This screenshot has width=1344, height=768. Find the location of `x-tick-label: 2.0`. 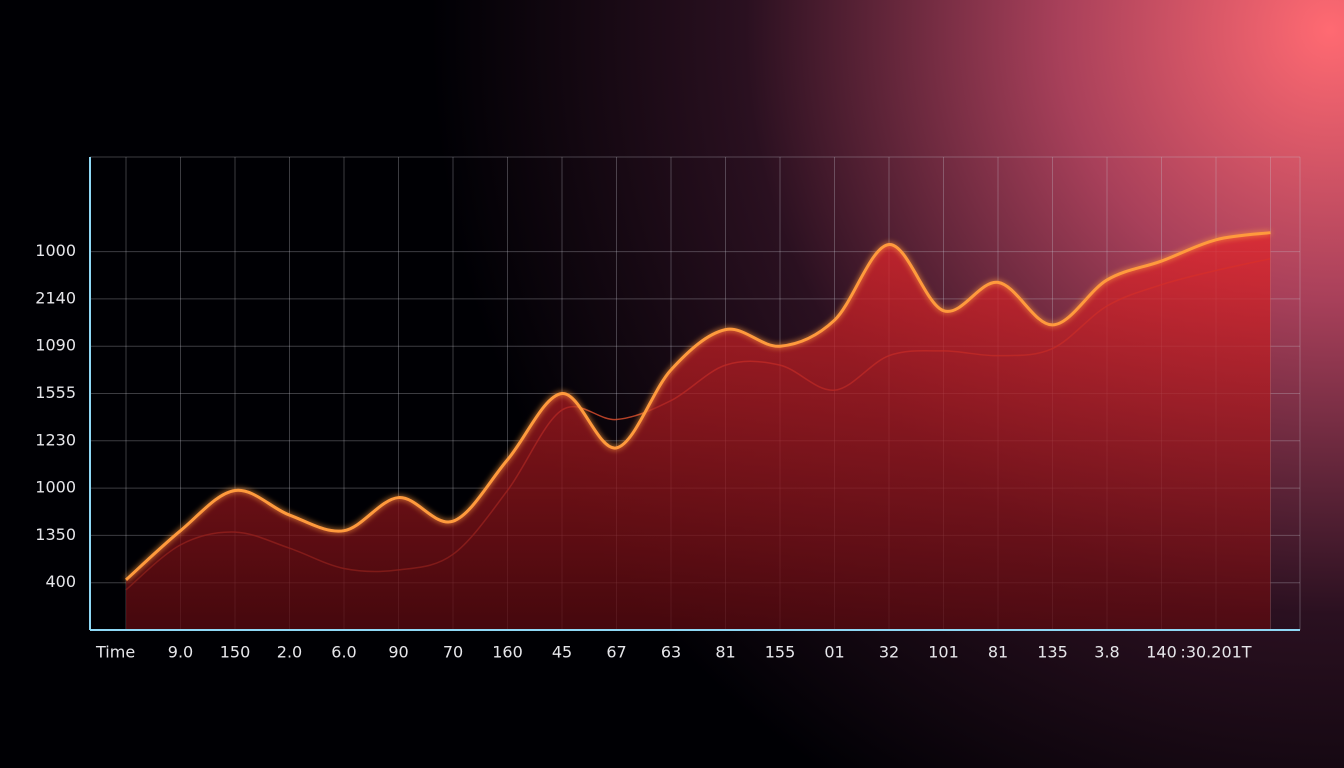

x-tick-label: 2.0 is located at coordinates (289, 652).